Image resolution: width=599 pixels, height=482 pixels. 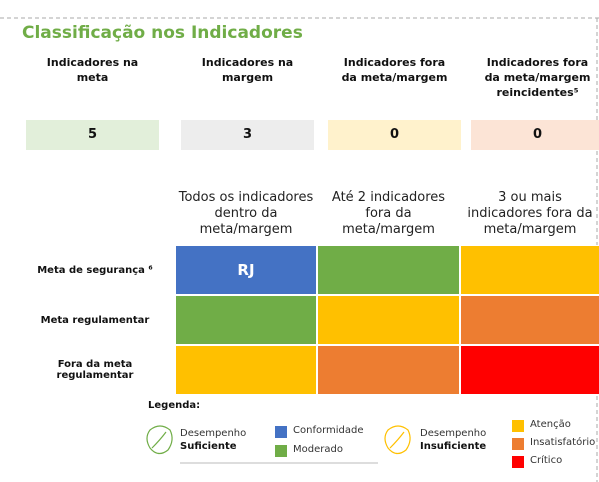 I want to click on legend-label: Insatisfatório, so click(x=563, y=442).